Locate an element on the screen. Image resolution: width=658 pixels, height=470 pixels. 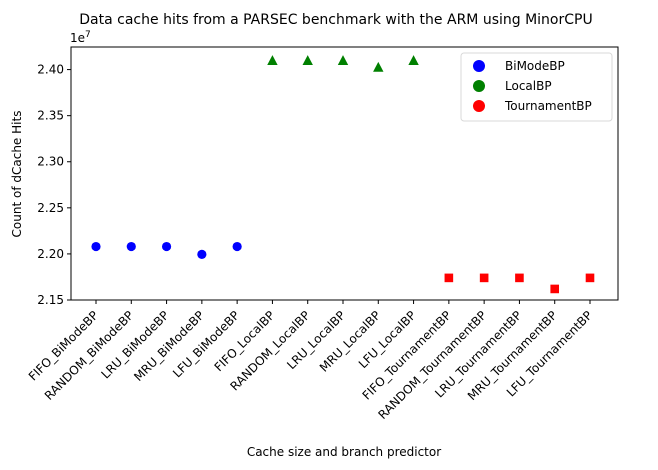
y-tick-label: 2.25 is located at coordinates (50, 208).